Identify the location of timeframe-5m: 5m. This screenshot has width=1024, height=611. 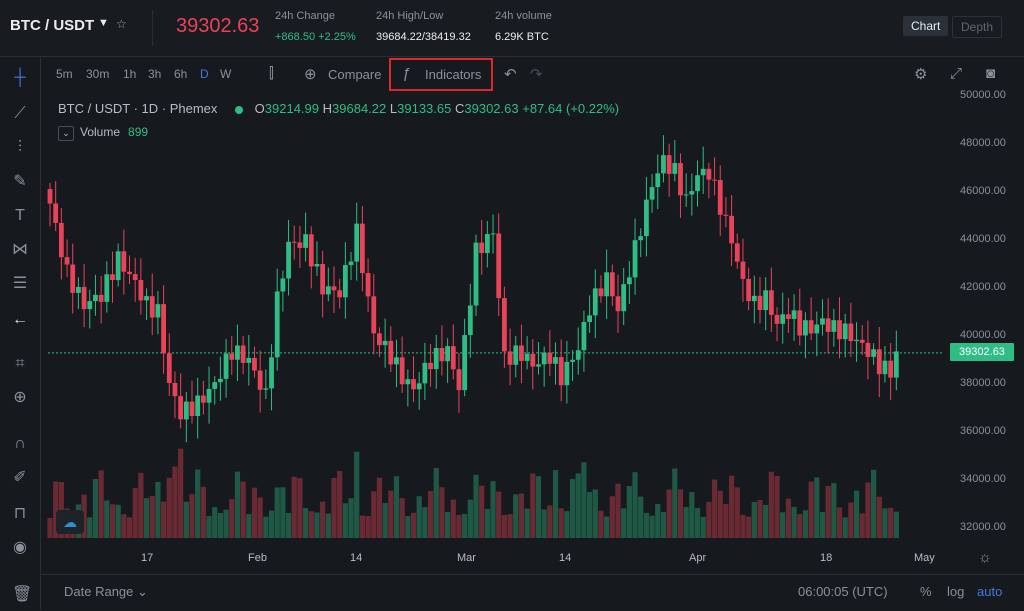
(64, 74).